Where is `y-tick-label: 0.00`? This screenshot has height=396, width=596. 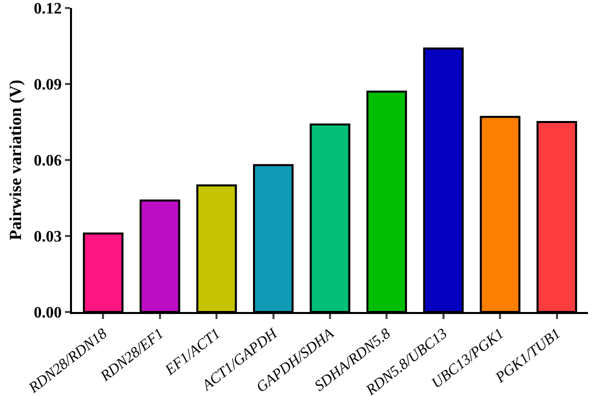 y-tick-label: 0.00 is located at coordinates (48, 313).